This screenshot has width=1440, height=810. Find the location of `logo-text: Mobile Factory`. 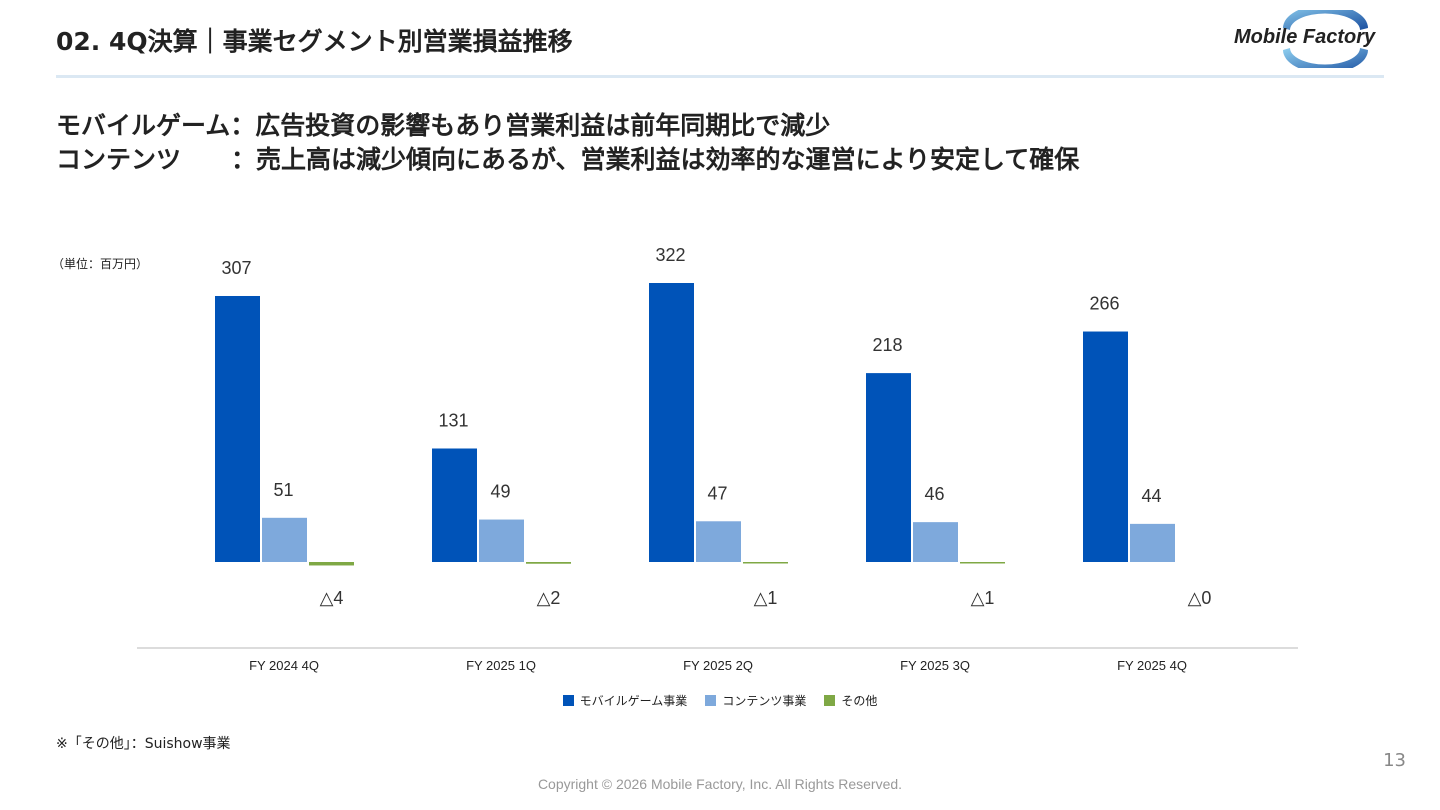

logo-text: Mobile Factory is located at coordinates (1305, 37).